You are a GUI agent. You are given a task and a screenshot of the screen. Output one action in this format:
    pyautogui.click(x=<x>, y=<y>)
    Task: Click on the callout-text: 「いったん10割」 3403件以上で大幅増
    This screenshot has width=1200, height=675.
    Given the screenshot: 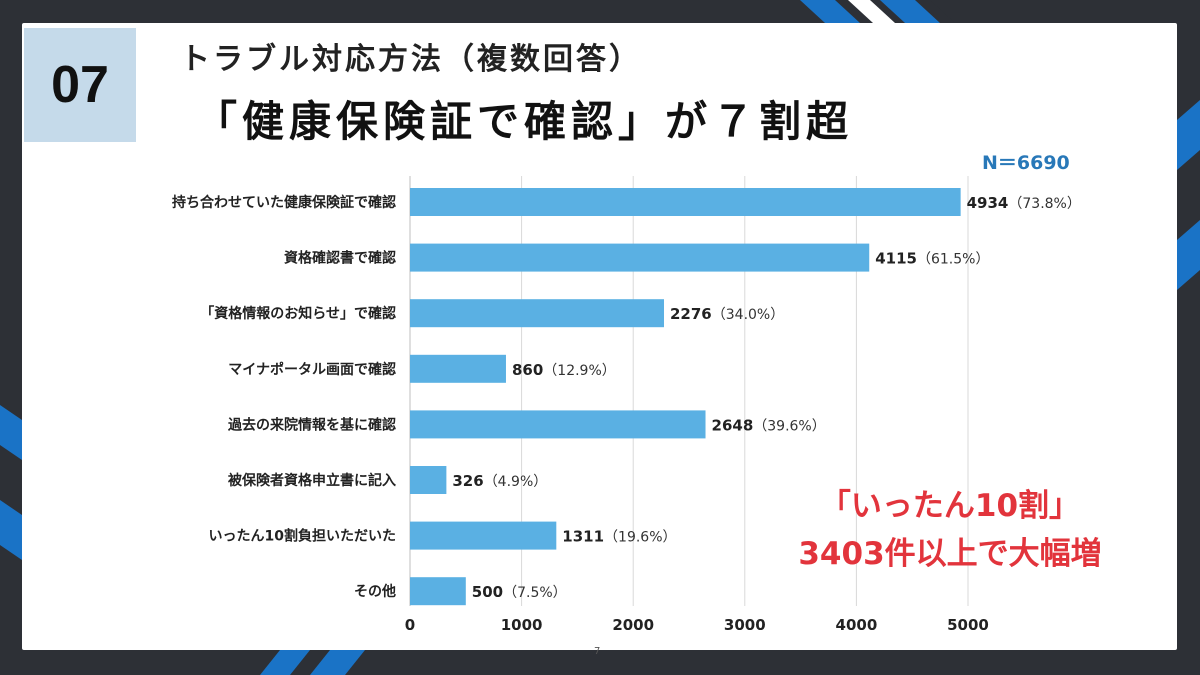 What is the action you would take?
    pyautogui.click(x=950, y=530)
    